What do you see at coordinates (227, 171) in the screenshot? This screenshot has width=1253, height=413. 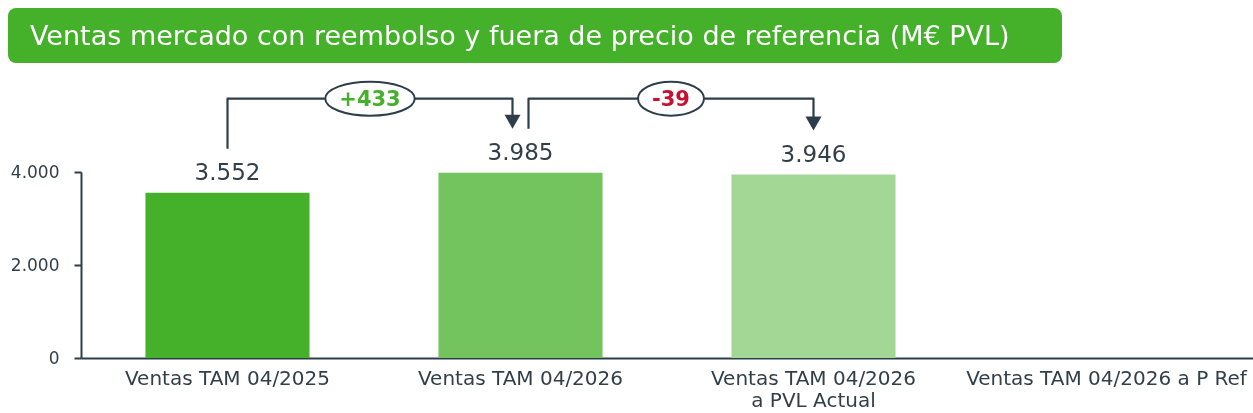 I see `data-label: 3.552` at bounding box center [227, 171].